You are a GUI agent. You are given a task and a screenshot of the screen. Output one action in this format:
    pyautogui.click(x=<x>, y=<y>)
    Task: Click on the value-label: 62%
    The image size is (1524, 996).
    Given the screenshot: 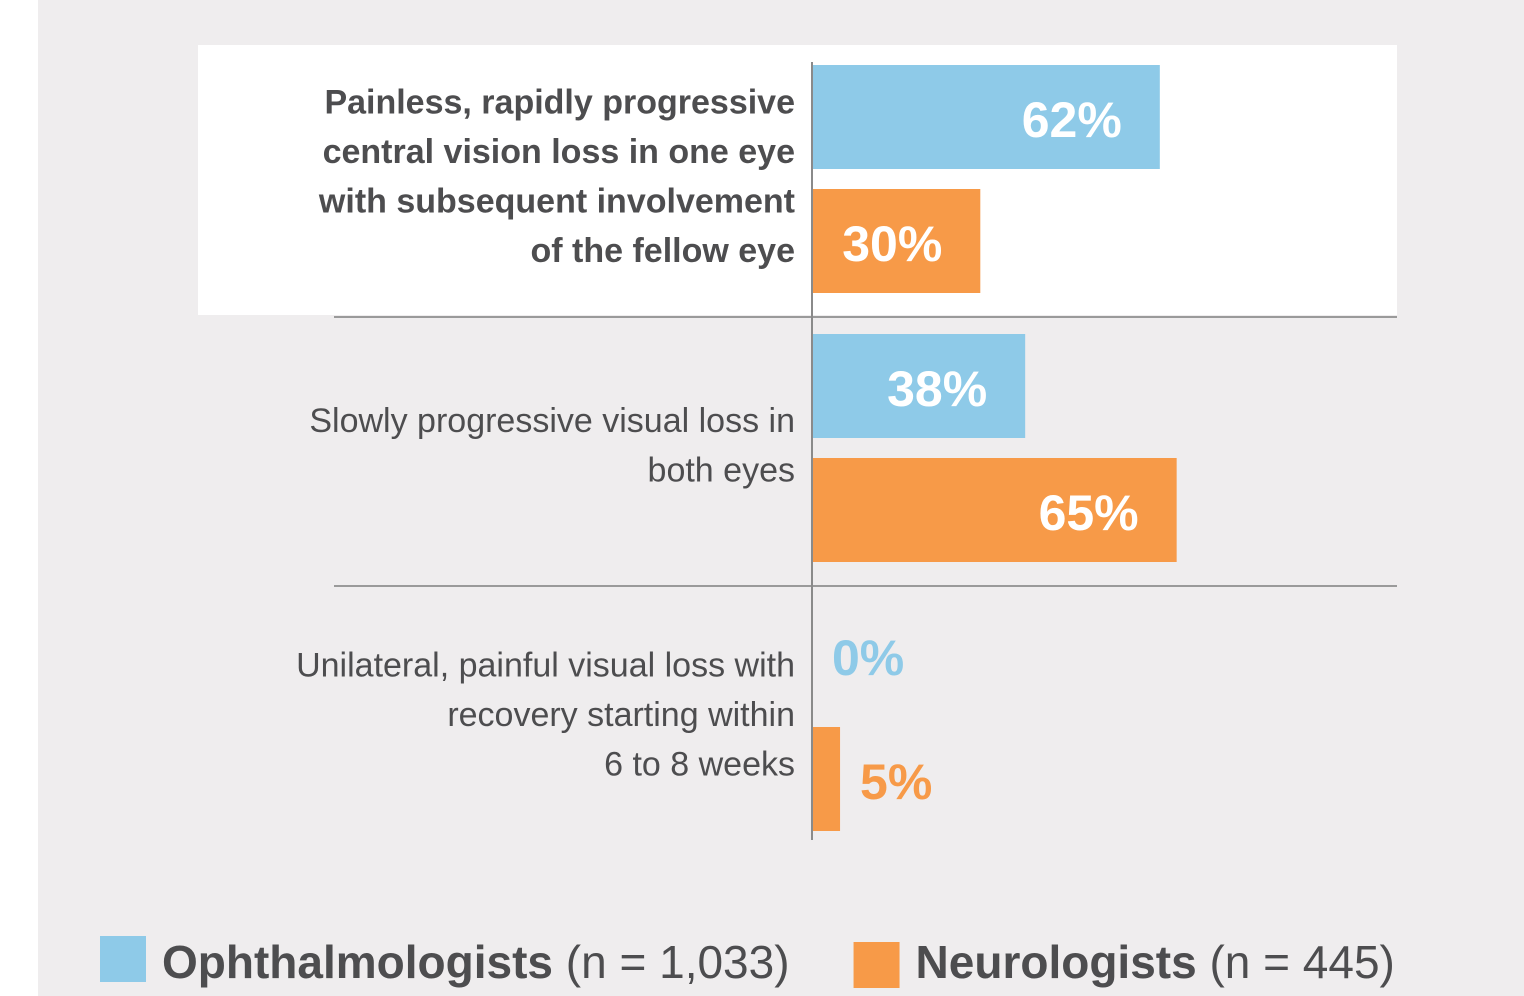 What is the action you would take?
    pyautogui.click(x=1072, y=120)
    